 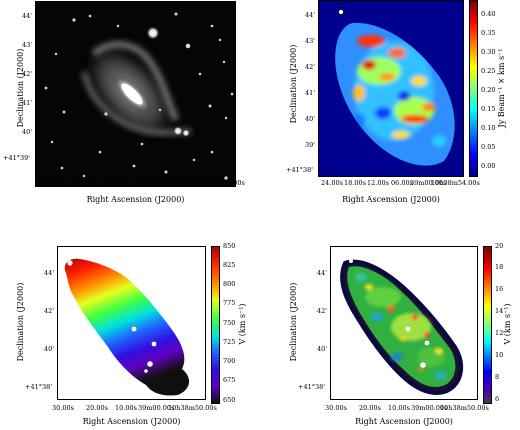 What do you see at coordinates (497, 399) in the screenshot?
I see `br-cbtick: 6` at bounding box center [497, 399].